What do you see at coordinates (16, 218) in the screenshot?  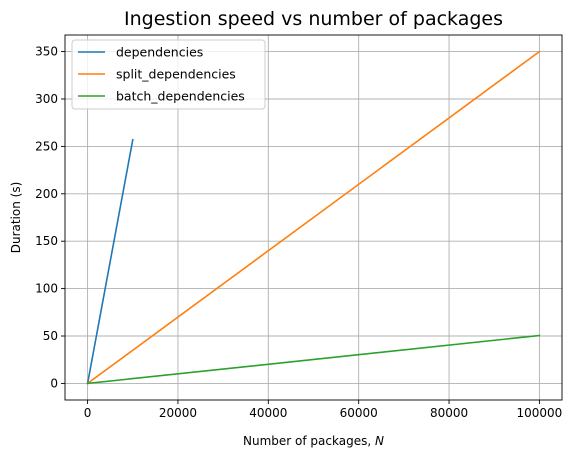 I see `y-axis-label: Duration (s)` at bounding box center [16, 218].